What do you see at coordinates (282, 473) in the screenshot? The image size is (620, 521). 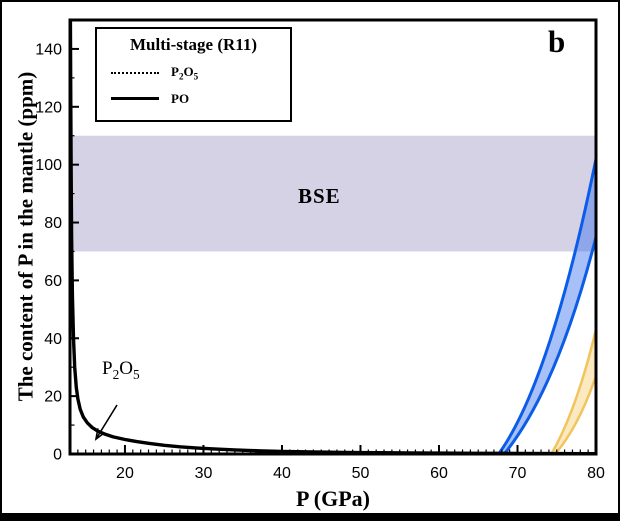 I see `x-tick-label: 40` at bounding box center [282, 473].